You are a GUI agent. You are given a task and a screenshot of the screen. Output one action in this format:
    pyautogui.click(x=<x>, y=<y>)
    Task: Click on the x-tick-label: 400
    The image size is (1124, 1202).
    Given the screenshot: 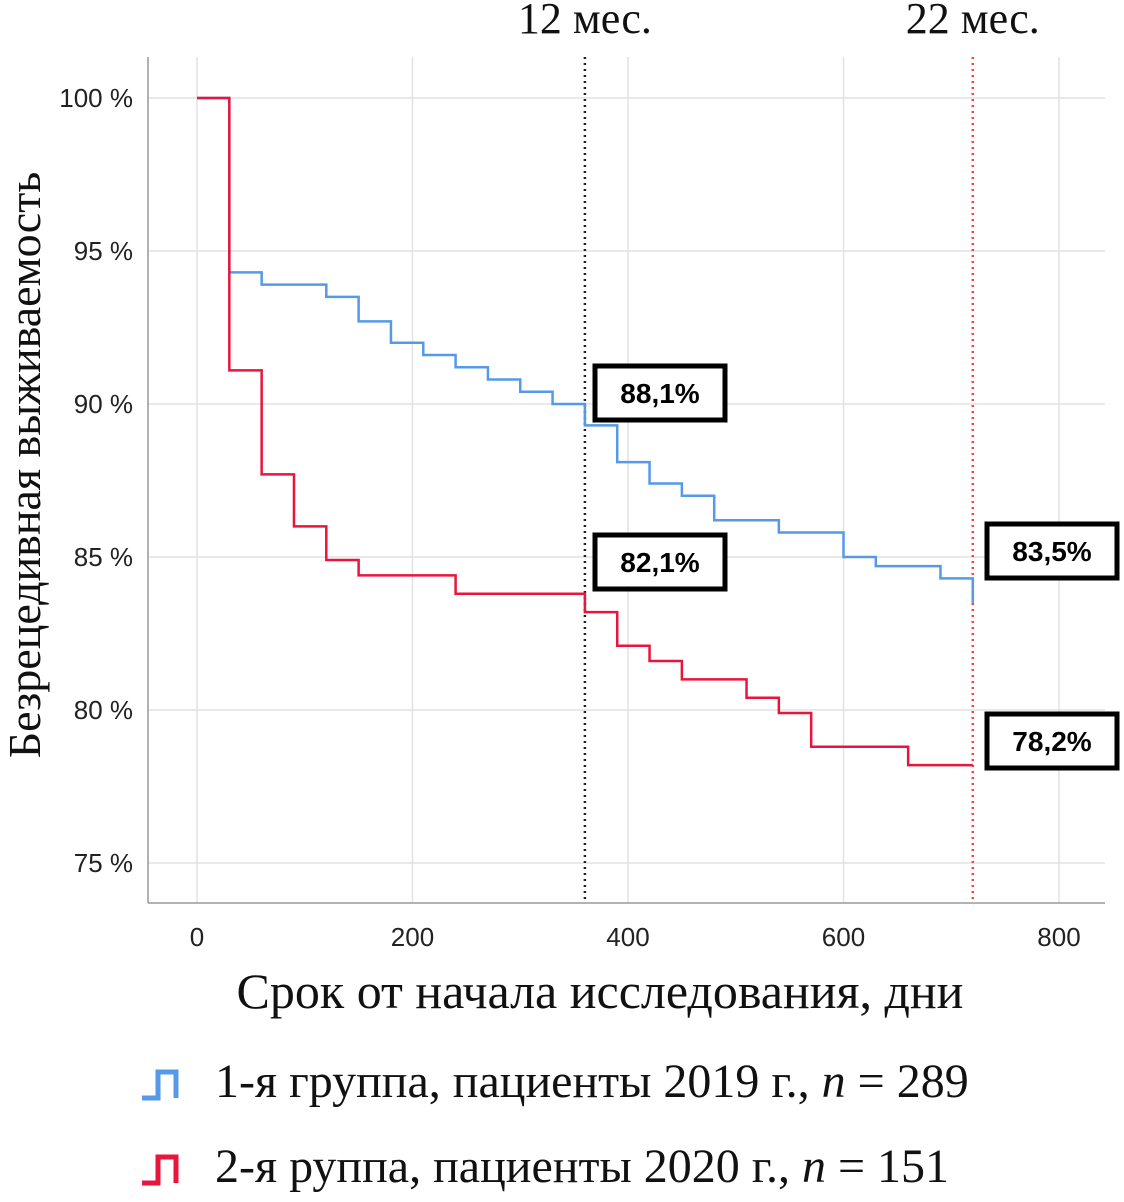 What is the action you would take?
    pyautogui.click(x=627, y=937)
    